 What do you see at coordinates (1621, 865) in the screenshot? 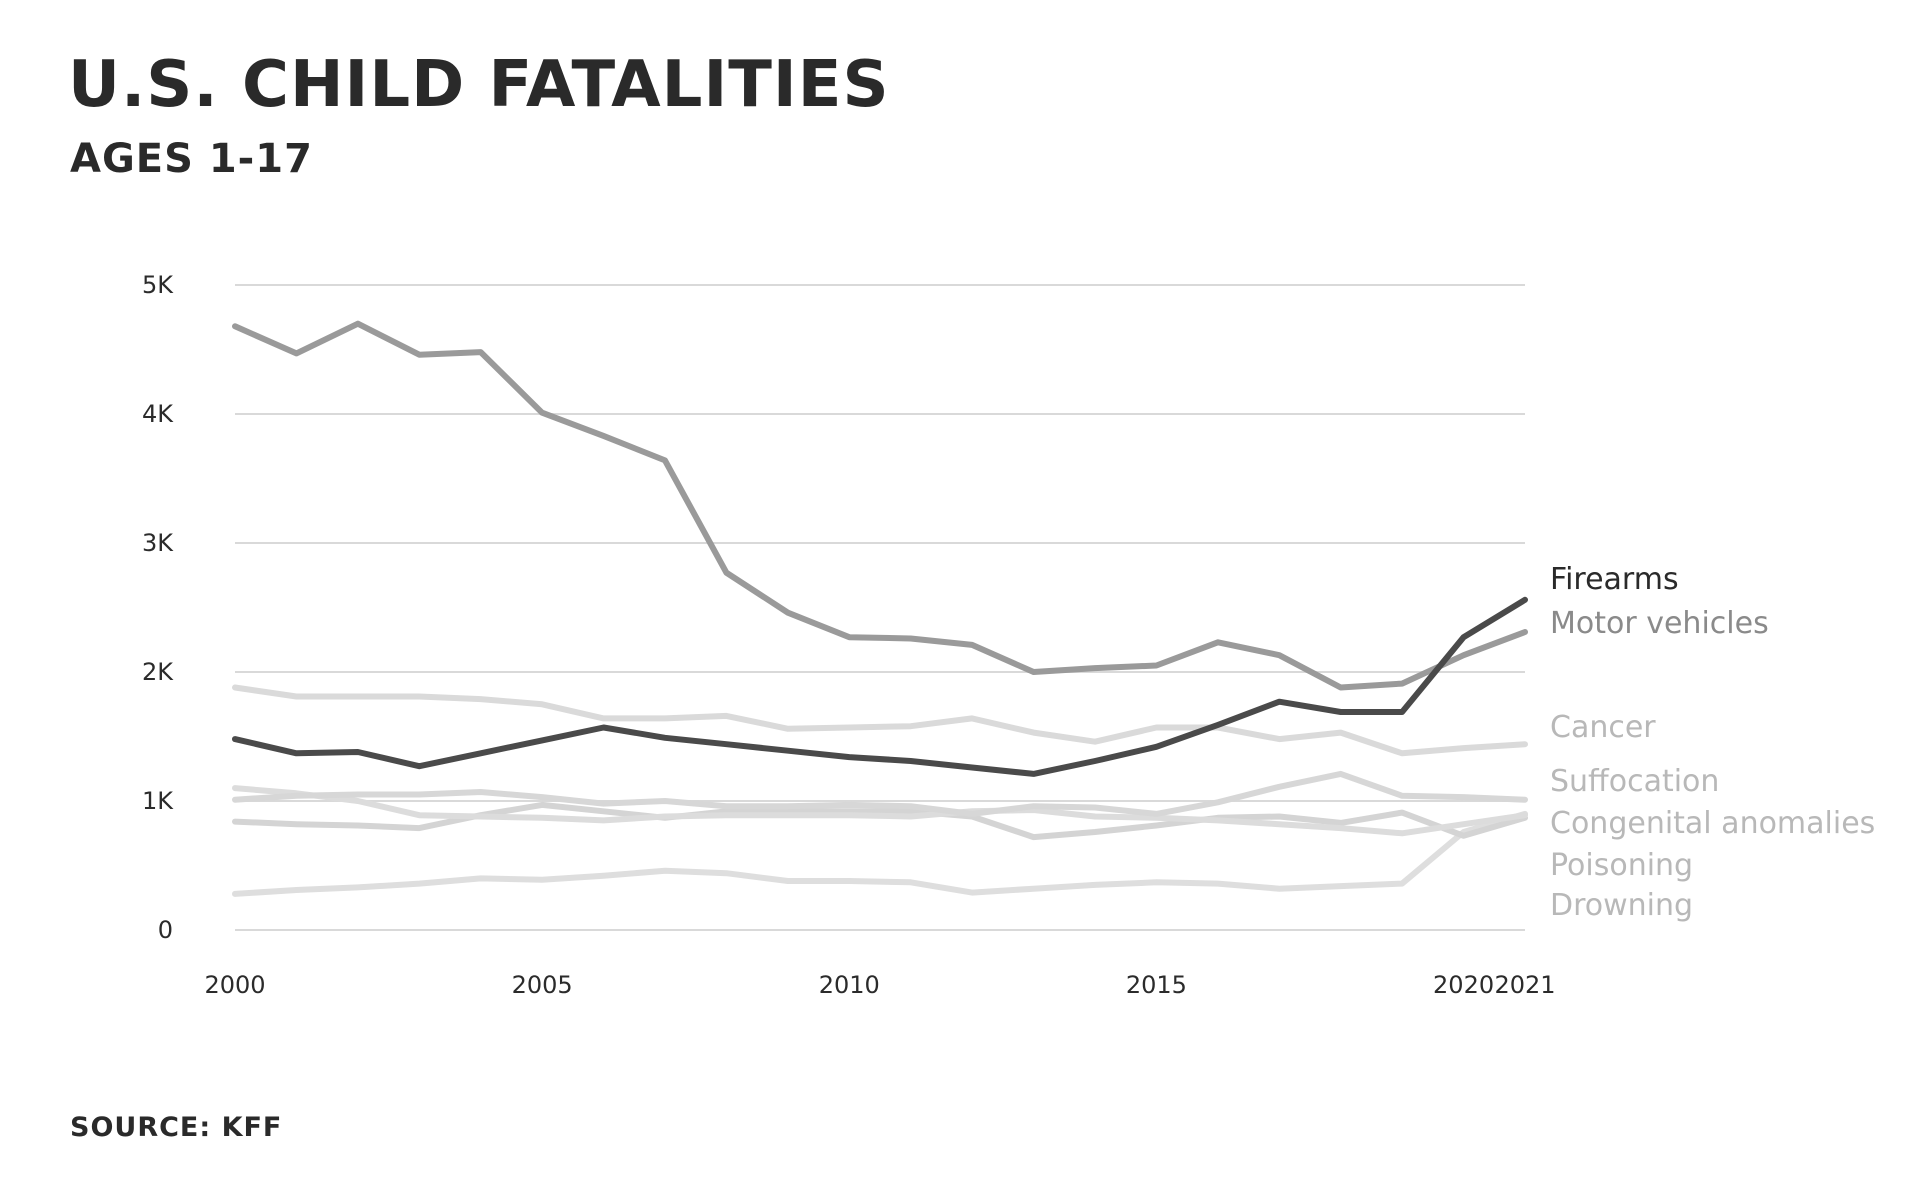
I see `series-label-poisoning: Poisoning` at bounding box center [1621, 865].